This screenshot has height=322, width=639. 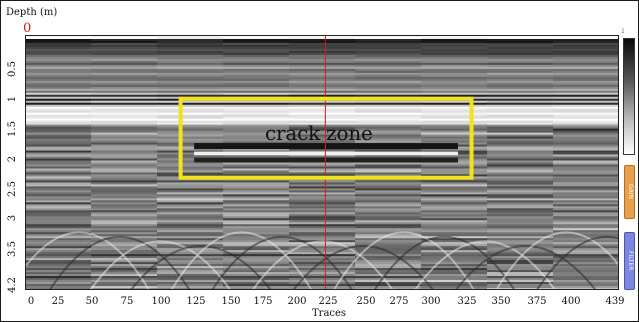 What do you see at coordinates (629, 192) in the screenshot?
I see `gain-tab: GAIN` at bounding box center [629, 192].